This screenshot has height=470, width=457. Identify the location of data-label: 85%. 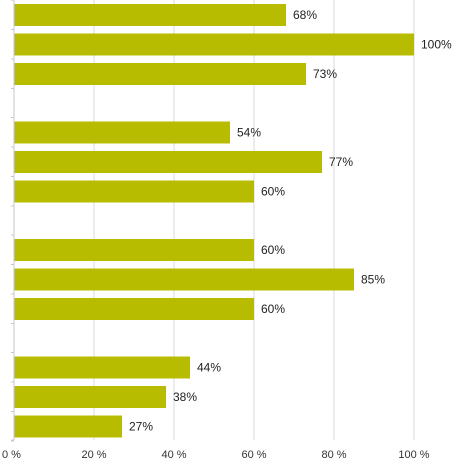
(373, 280).